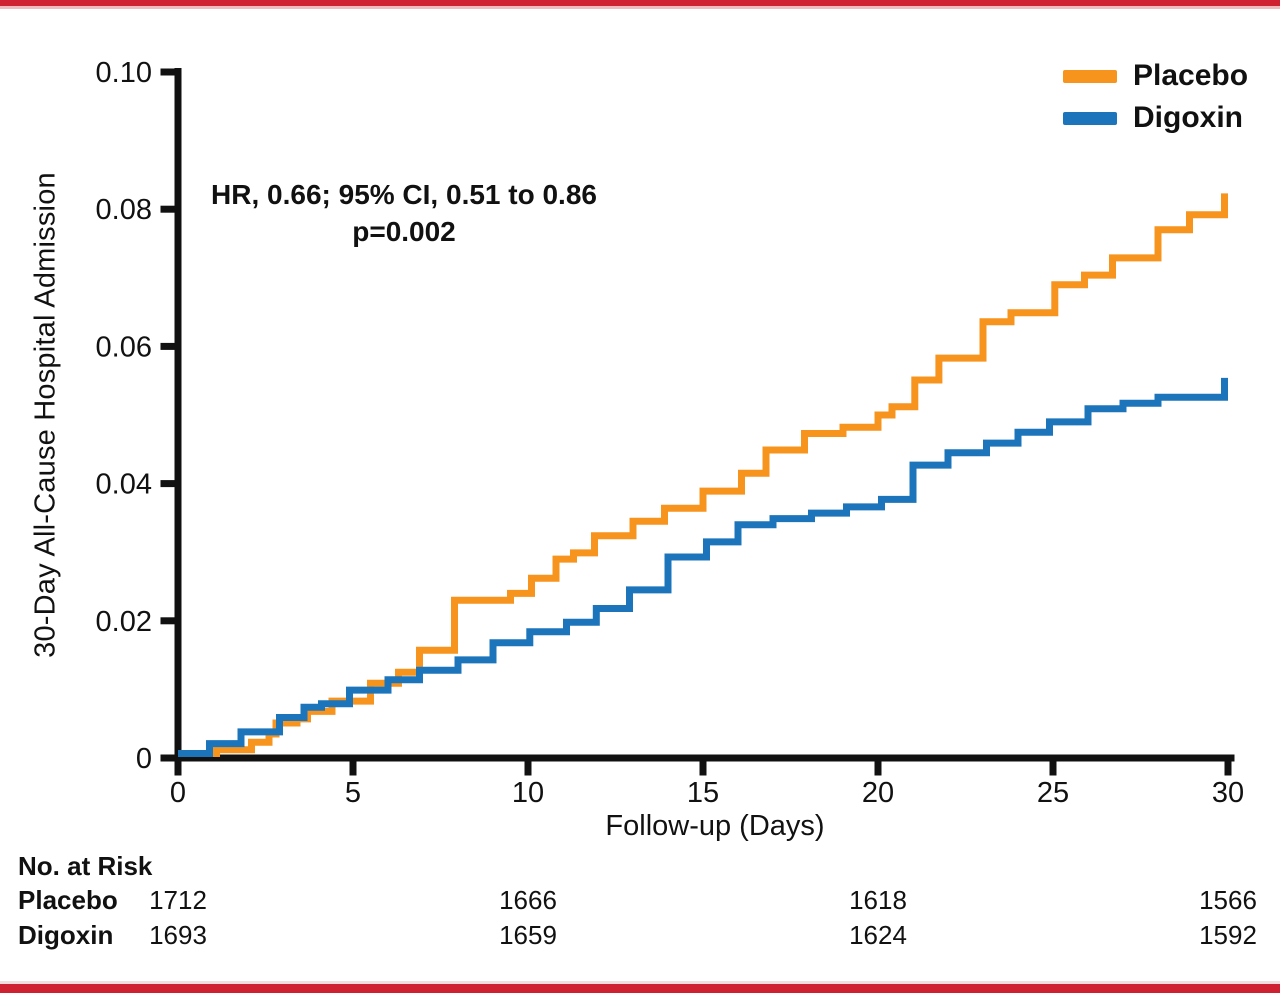  What do you see at coordinates (135, 416) in the screenshot?
I see `y-ticks: 0 0.02 0.04 0.06 0.08 0.10` at bounding box center [135, 416].